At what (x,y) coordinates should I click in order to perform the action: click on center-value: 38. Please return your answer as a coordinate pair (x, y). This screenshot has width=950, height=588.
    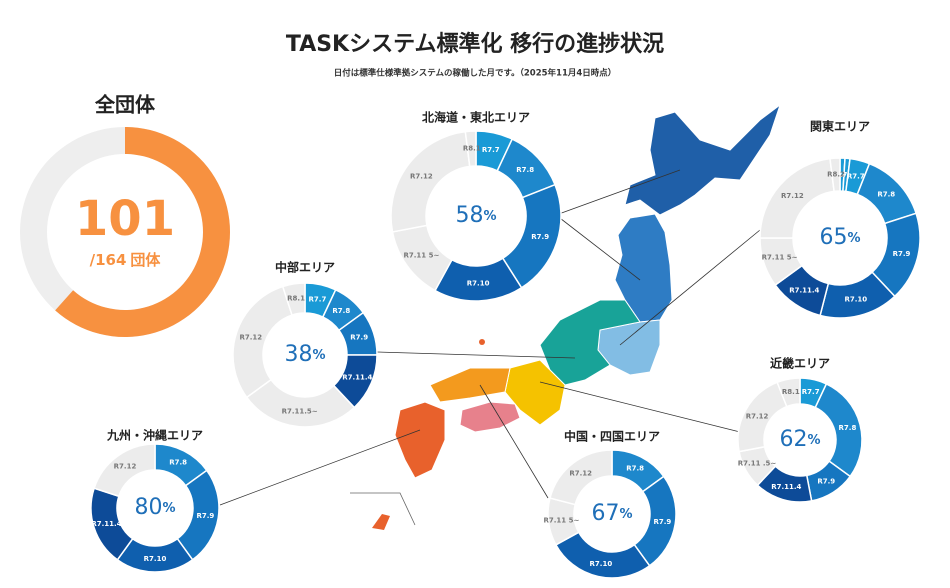
    Looking at the image, I should click on (298, 354).